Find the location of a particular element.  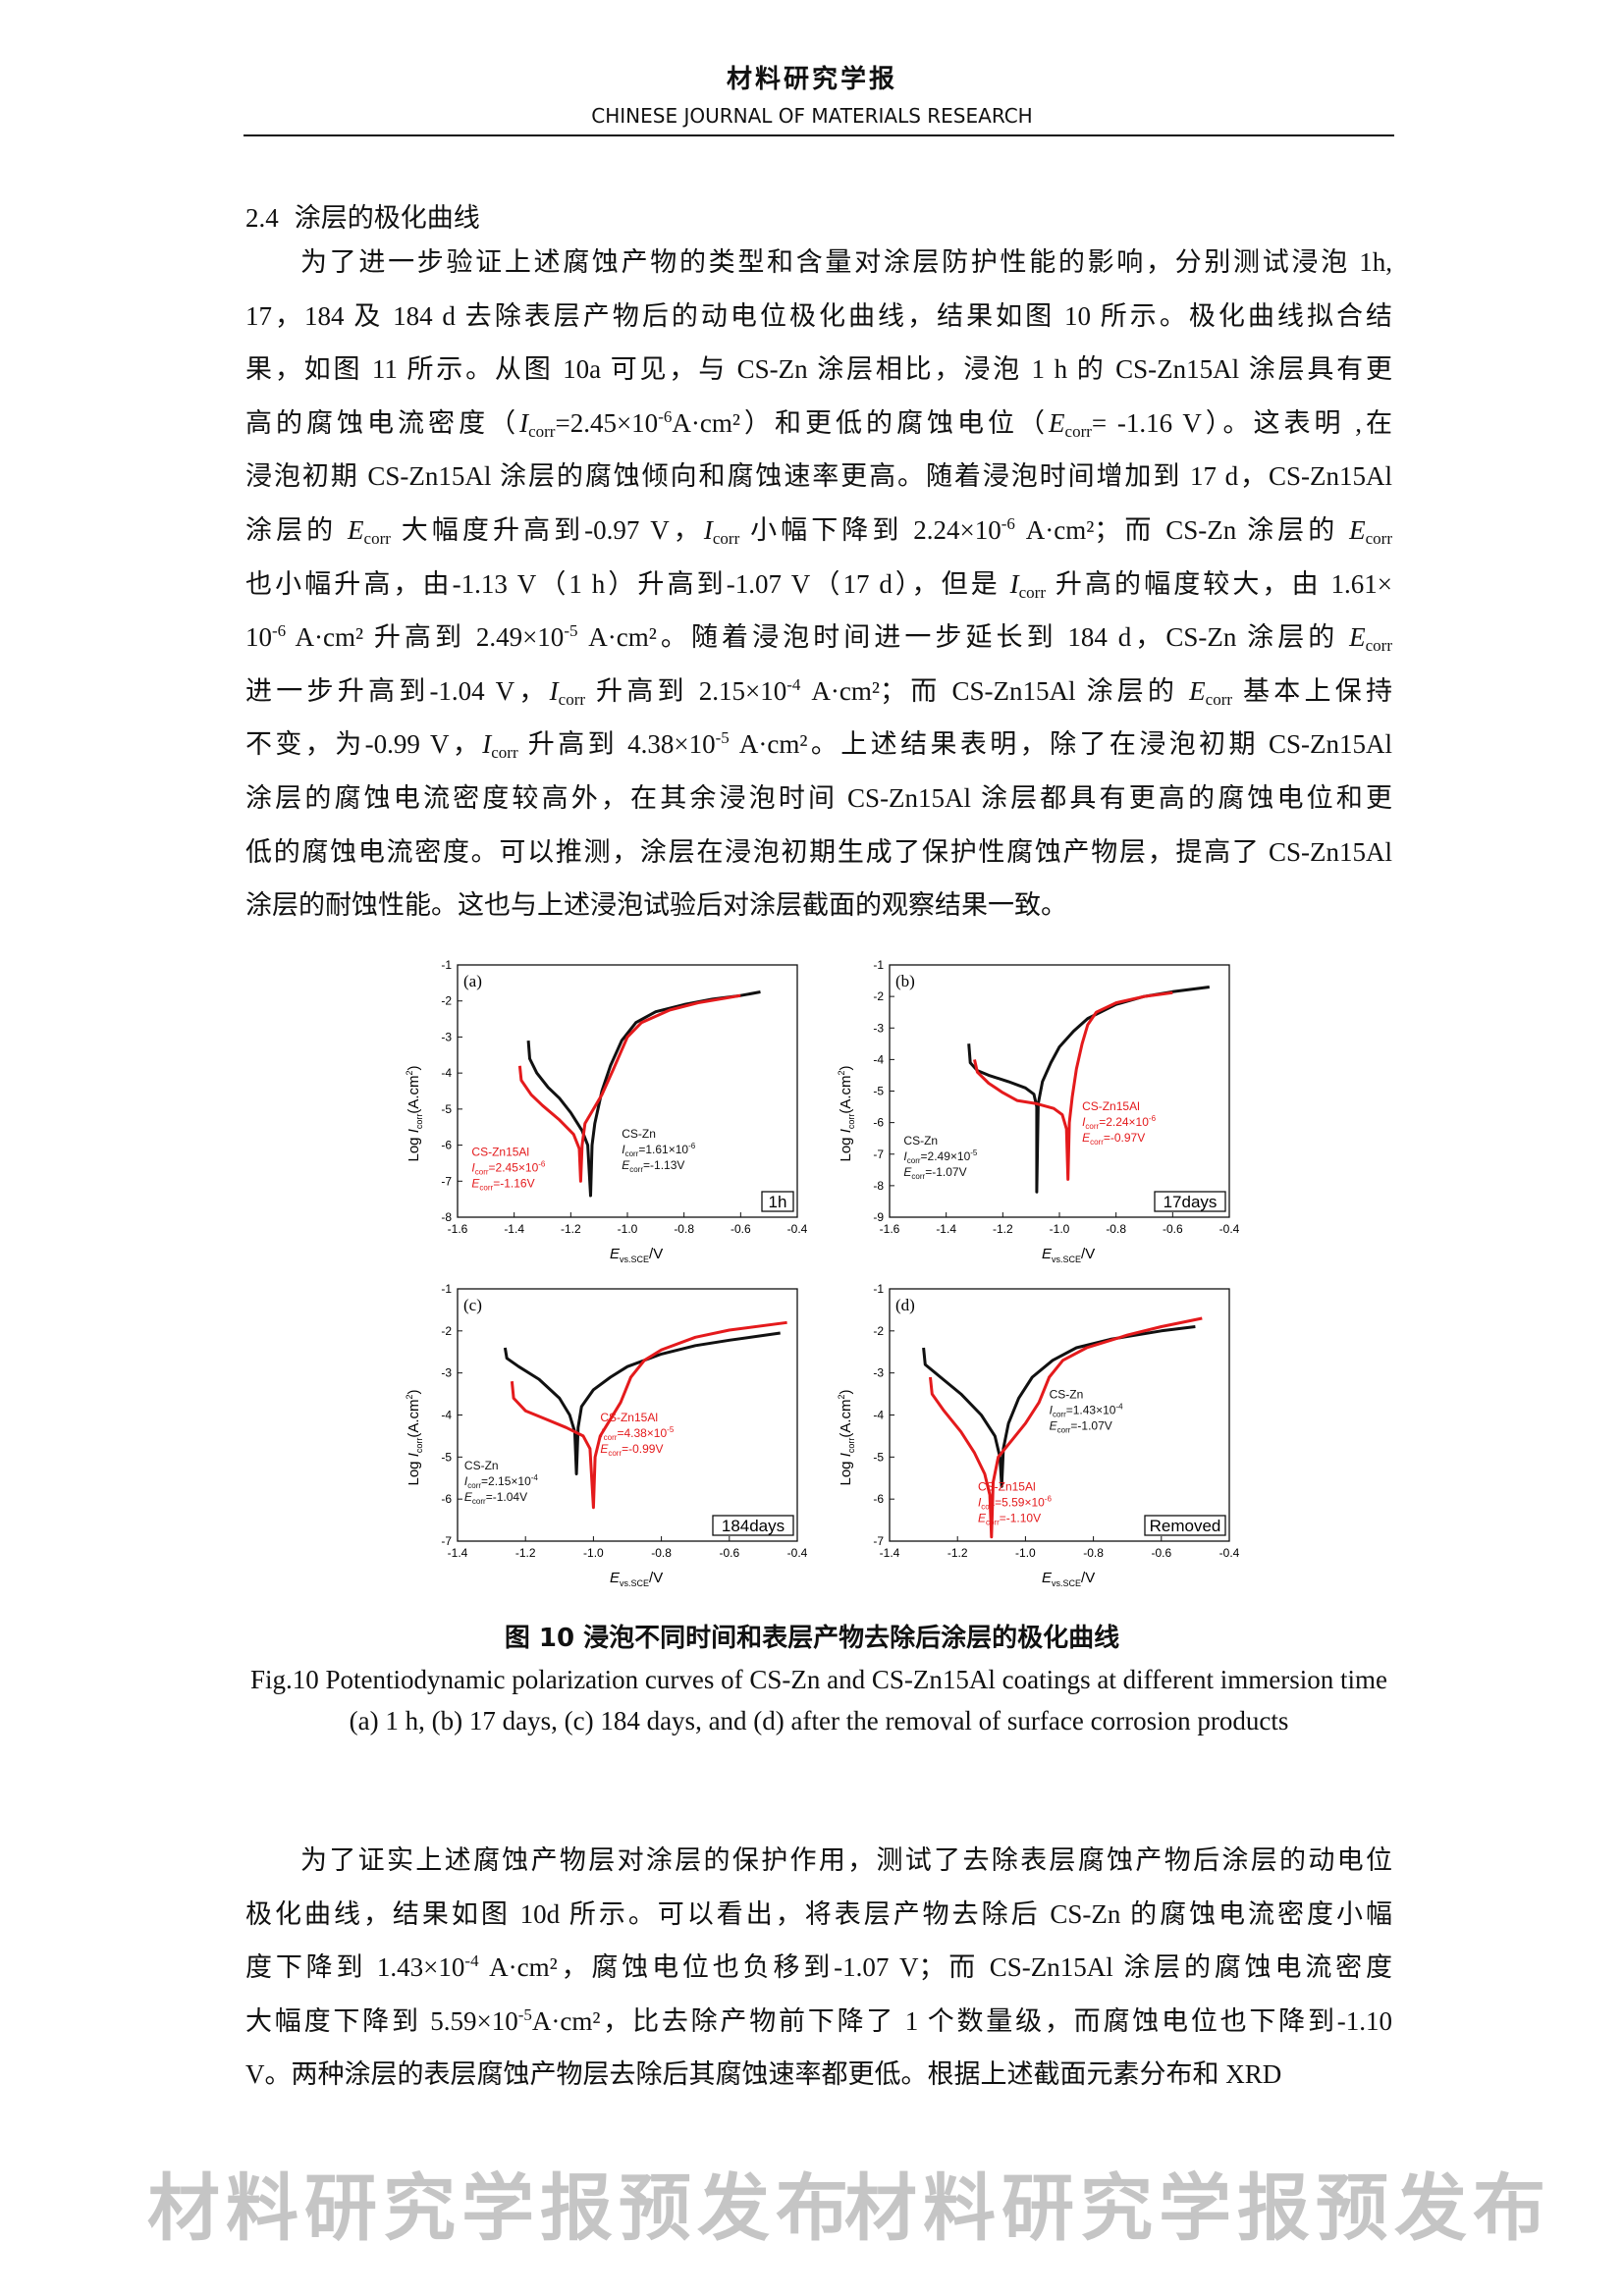

section-heading: 2.4 涂层的极化曲线 is located at coordinates (362, 216).